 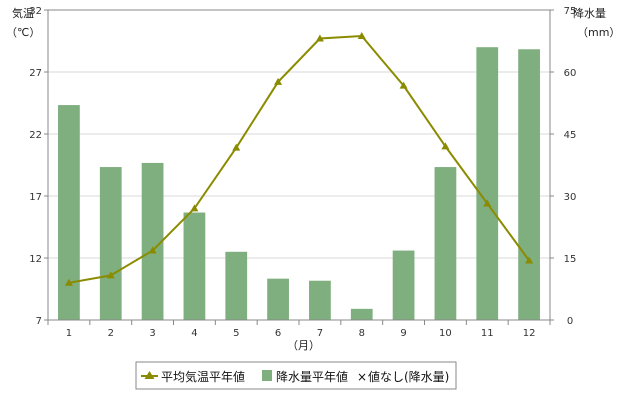 I want to click on legend-no-value-symbol: ×, so click(x=362, y=377).